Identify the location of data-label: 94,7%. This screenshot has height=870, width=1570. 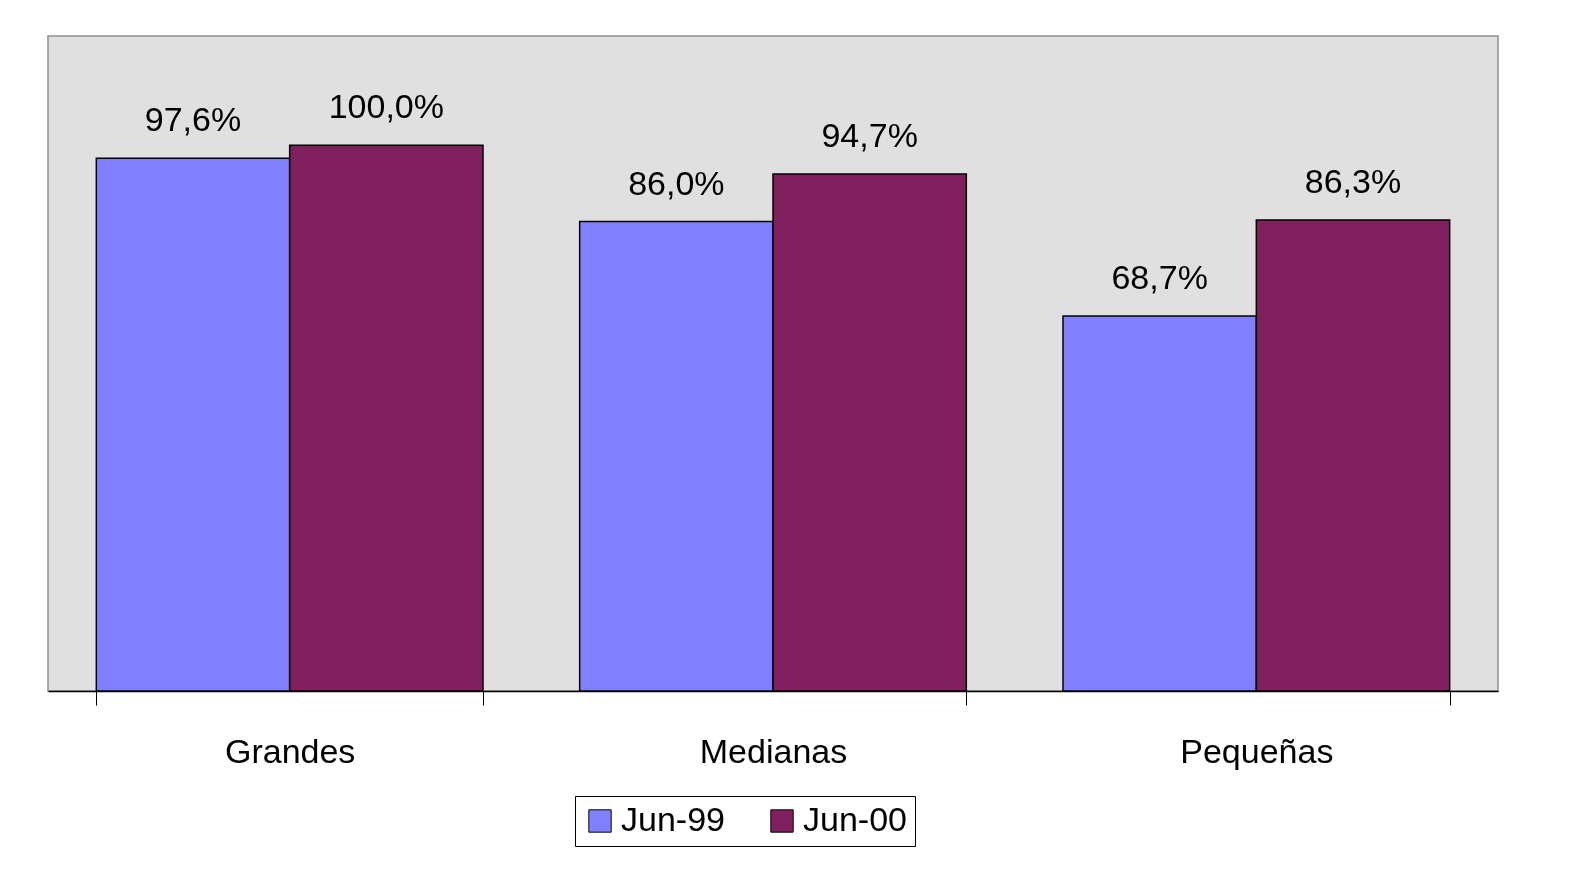
(869, 135).